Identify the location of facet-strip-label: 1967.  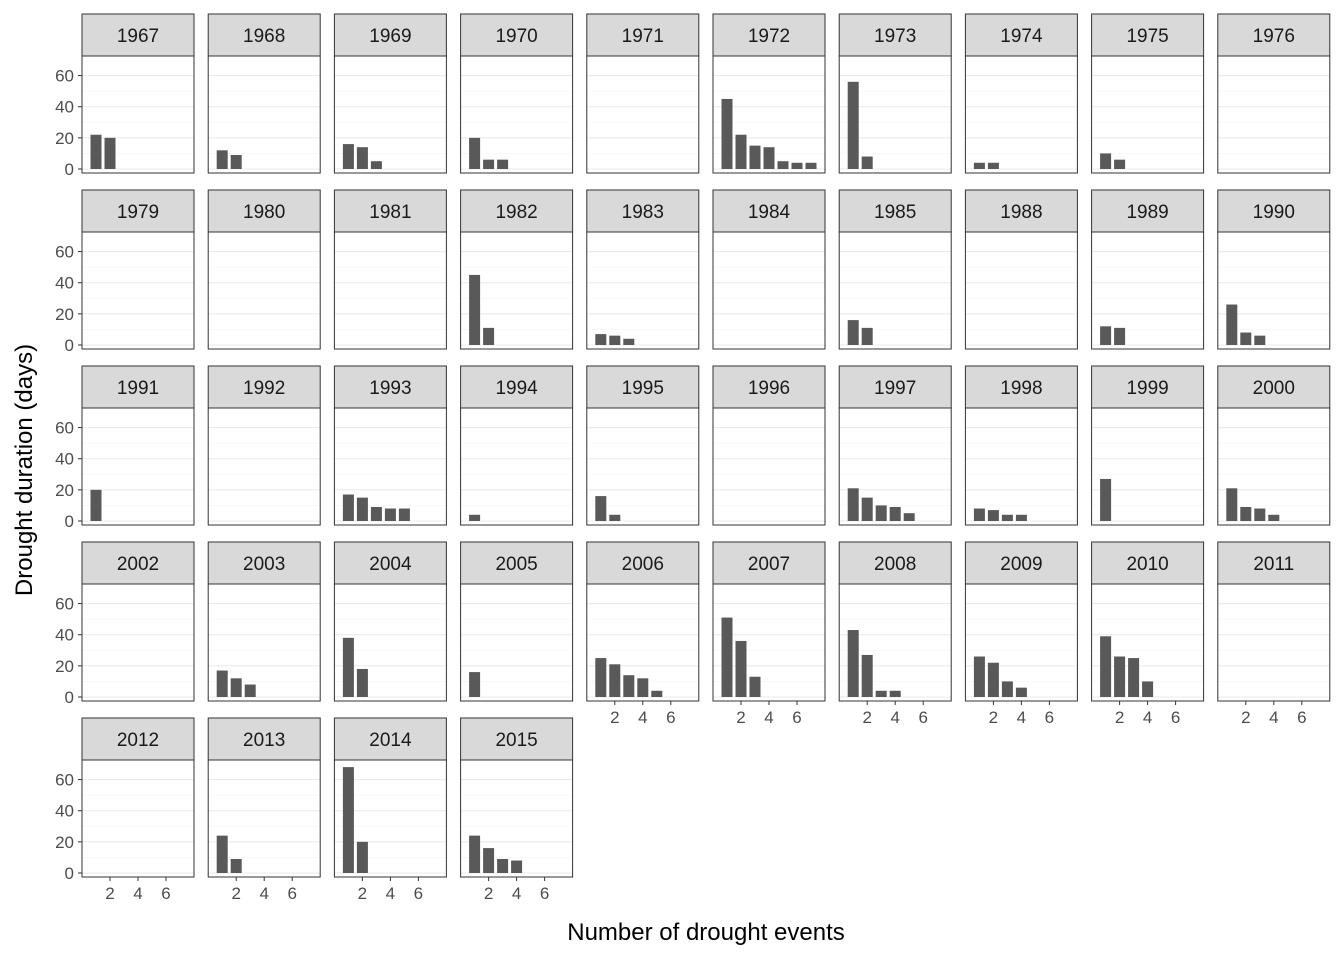
(138, 36).